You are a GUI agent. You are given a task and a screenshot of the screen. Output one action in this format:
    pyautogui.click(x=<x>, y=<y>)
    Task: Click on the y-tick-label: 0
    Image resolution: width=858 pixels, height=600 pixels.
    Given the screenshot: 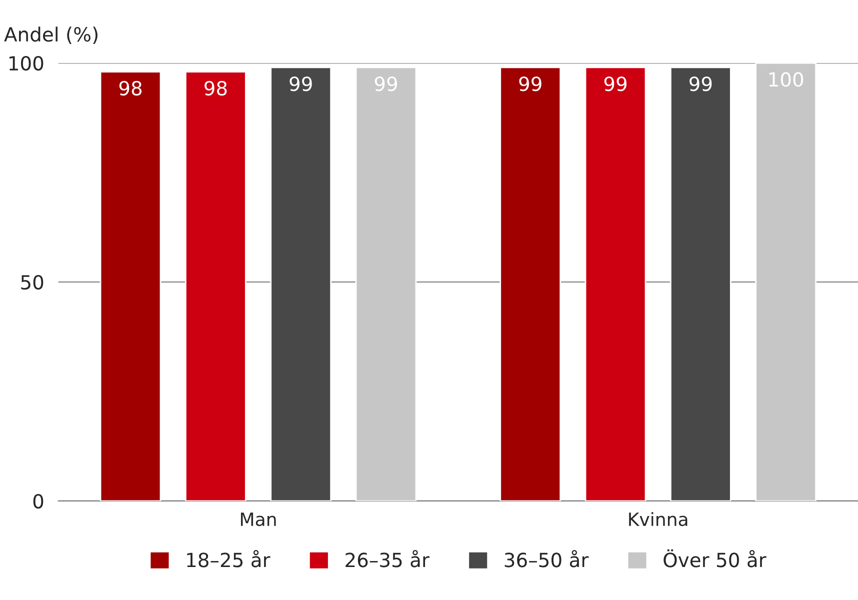 What is the action you would take?
    pyautogui.click(x=38, y=501)
    